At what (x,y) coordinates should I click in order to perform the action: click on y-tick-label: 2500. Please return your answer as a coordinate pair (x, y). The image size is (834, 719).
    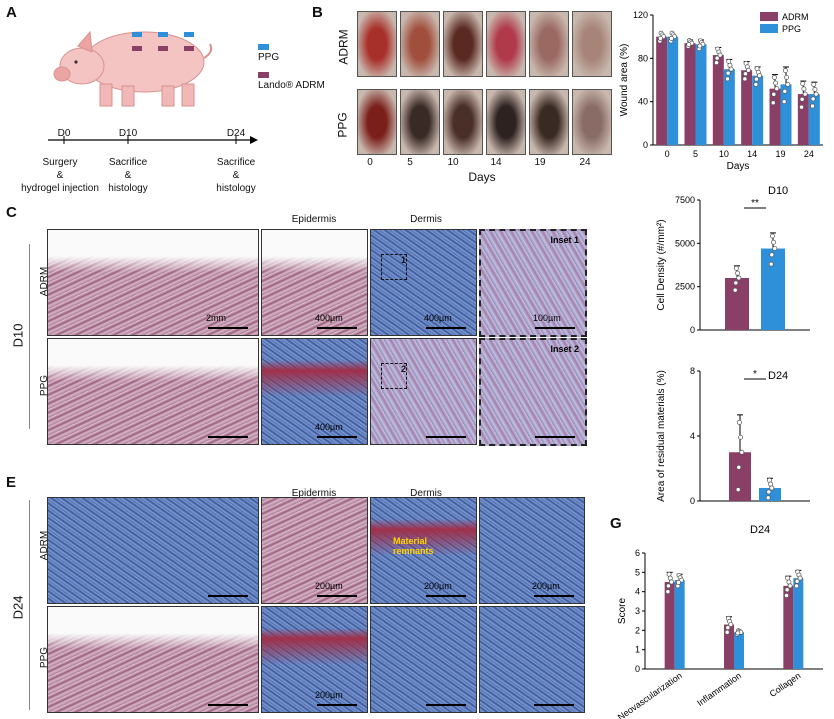
    Looking at the image, I should click on (685, 287).